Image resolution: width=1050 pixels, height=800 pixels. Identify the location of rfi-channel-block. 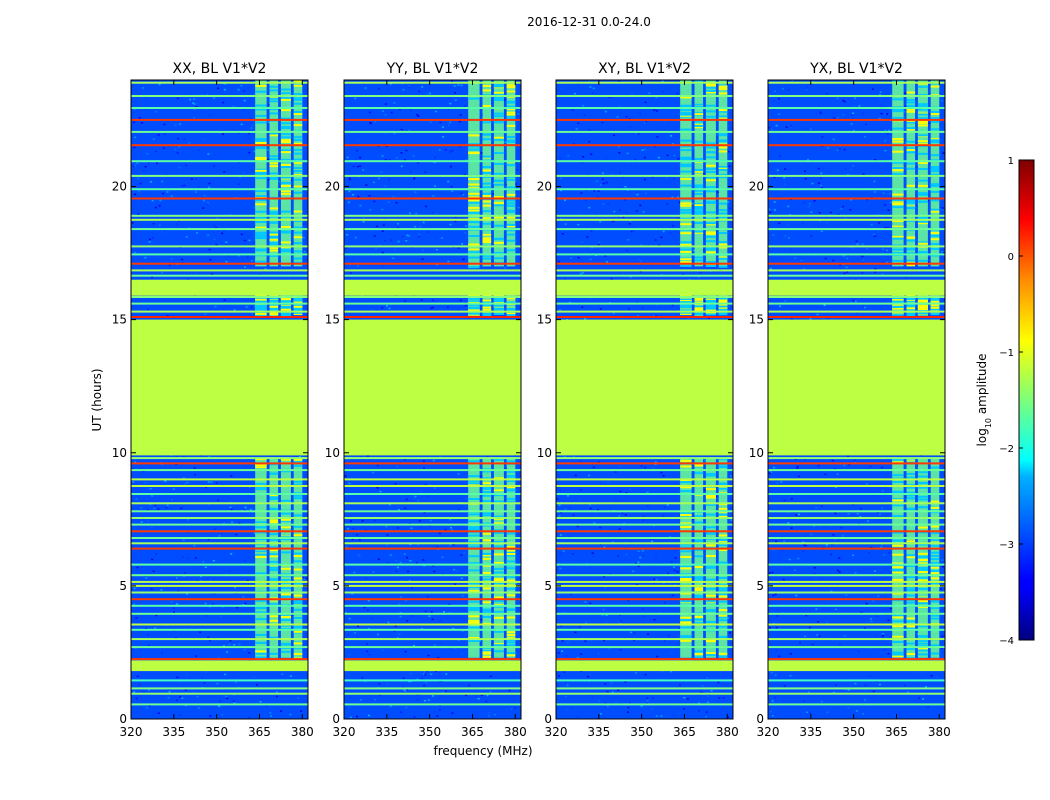
(274, 558).